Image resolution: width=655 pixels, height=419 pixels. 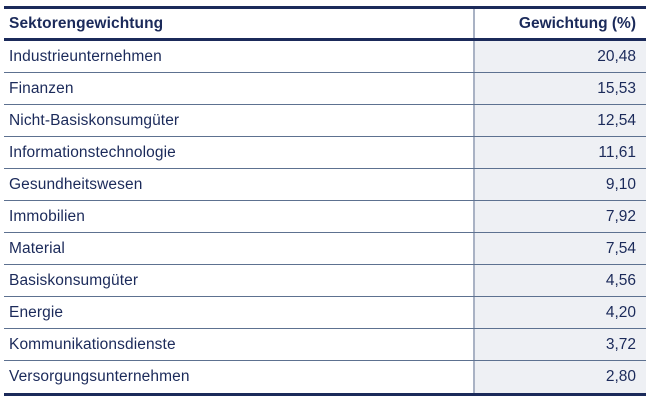 What do you see at coordinates (325, 345) in the screenshot?
I see `table-row: Kommunikationsdienste 3,72` at bounding box center [325, 345].